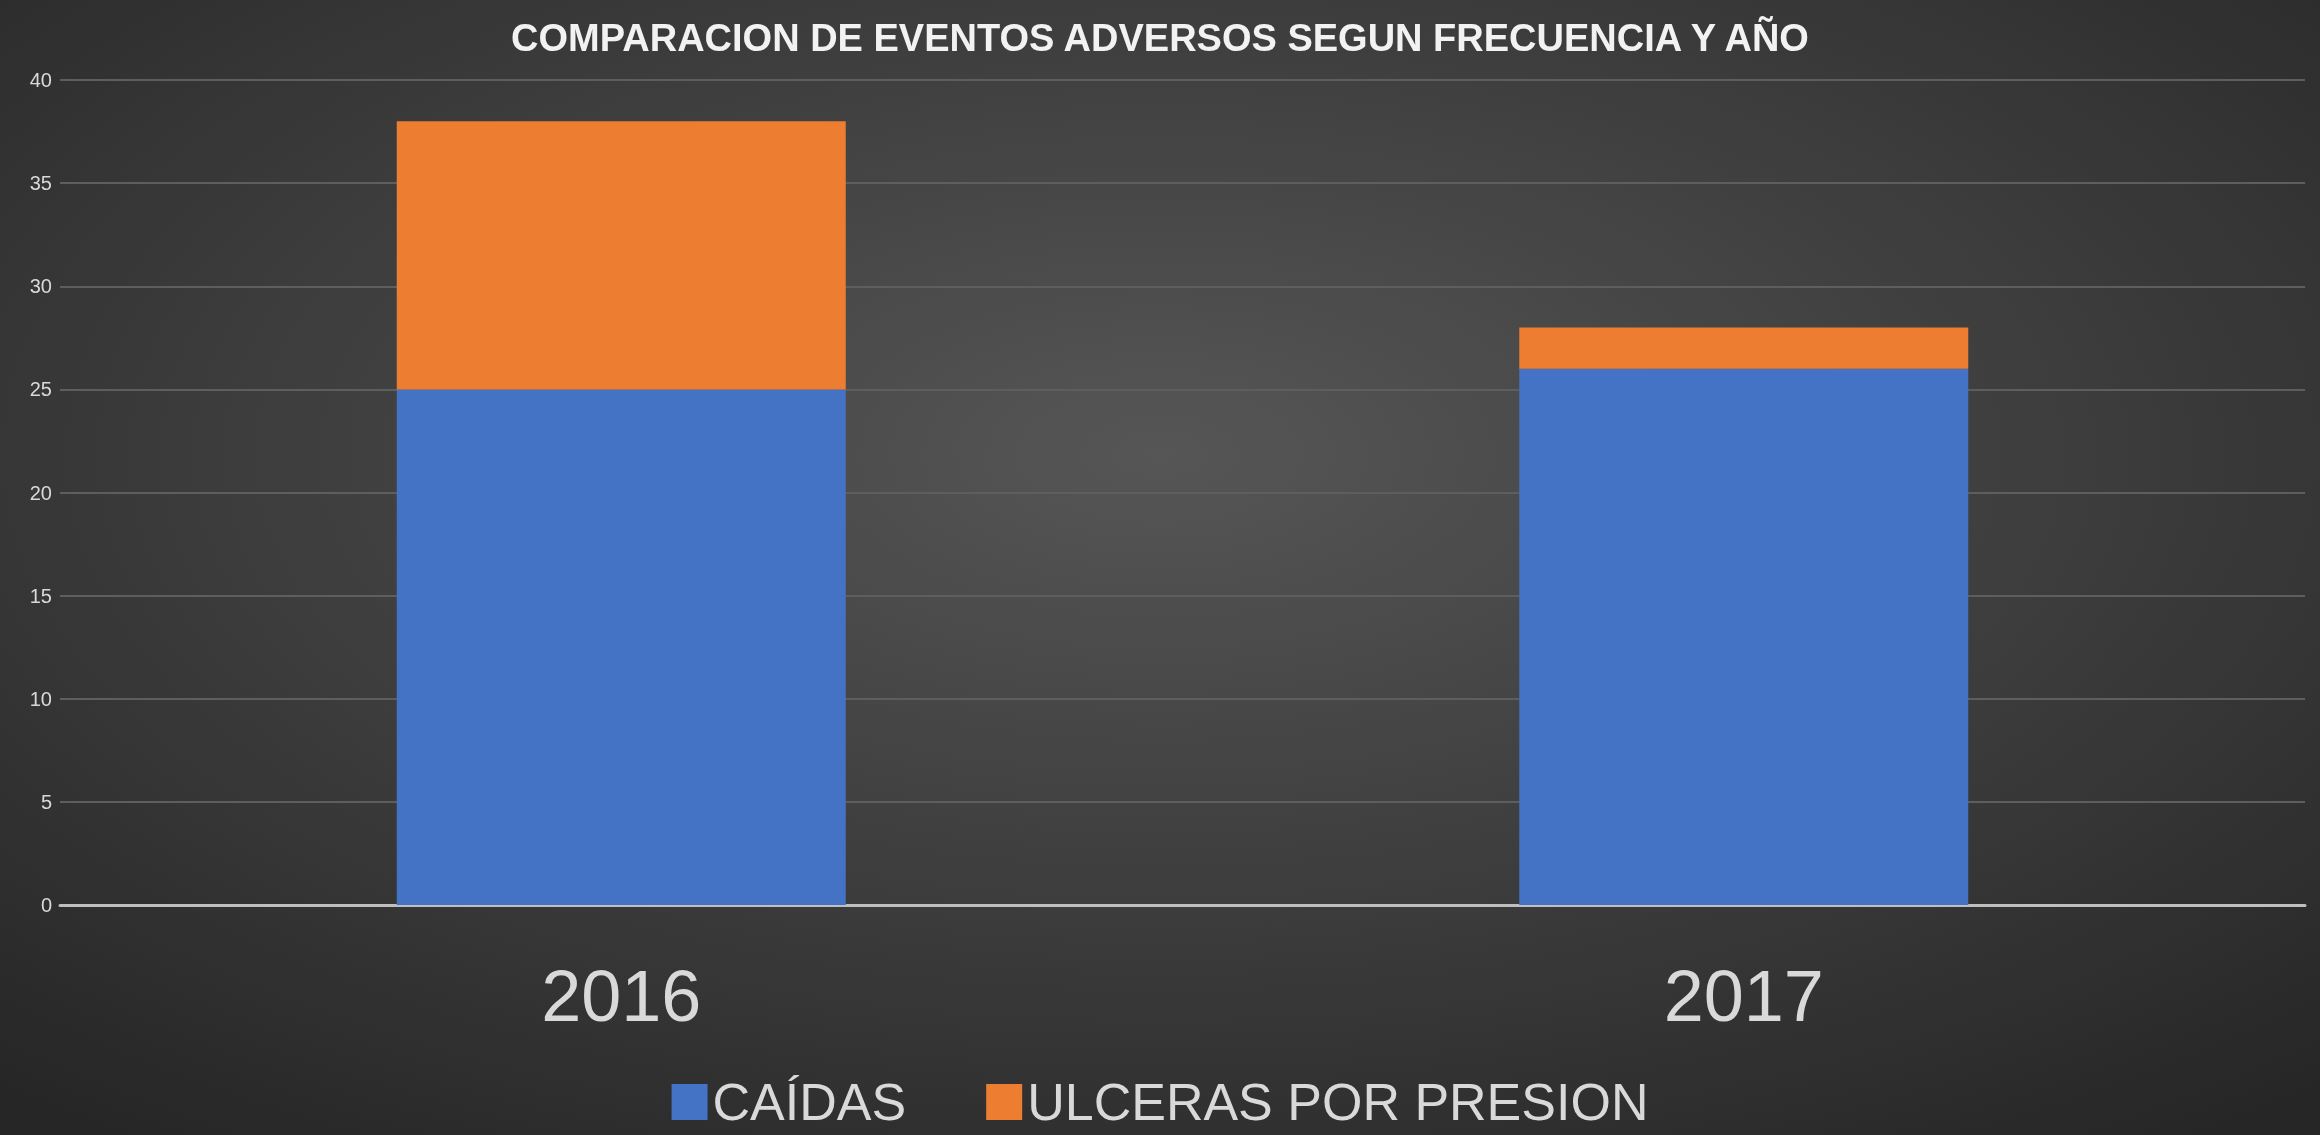  Describe the element at coordinates (46, 905) in the screenshot. I see `y-tick-label: 0` at that location.